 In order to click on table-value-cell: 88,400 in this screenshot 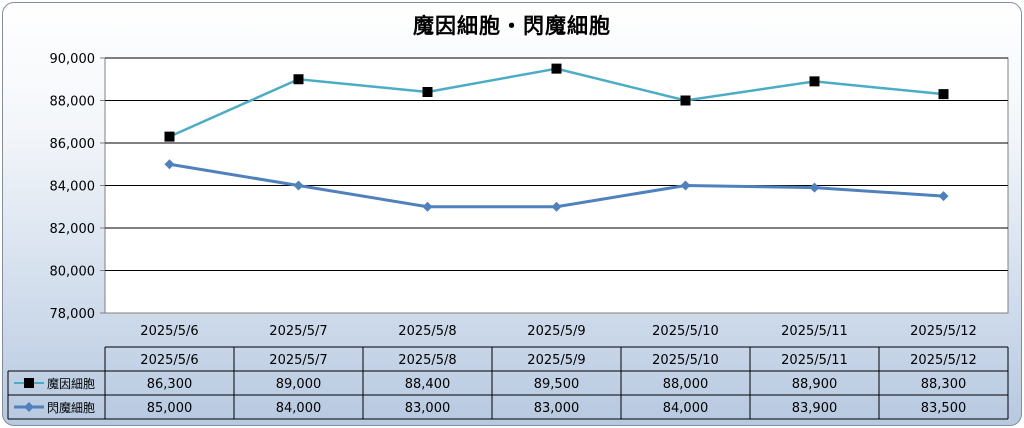, I will do `click(428, 384)`.